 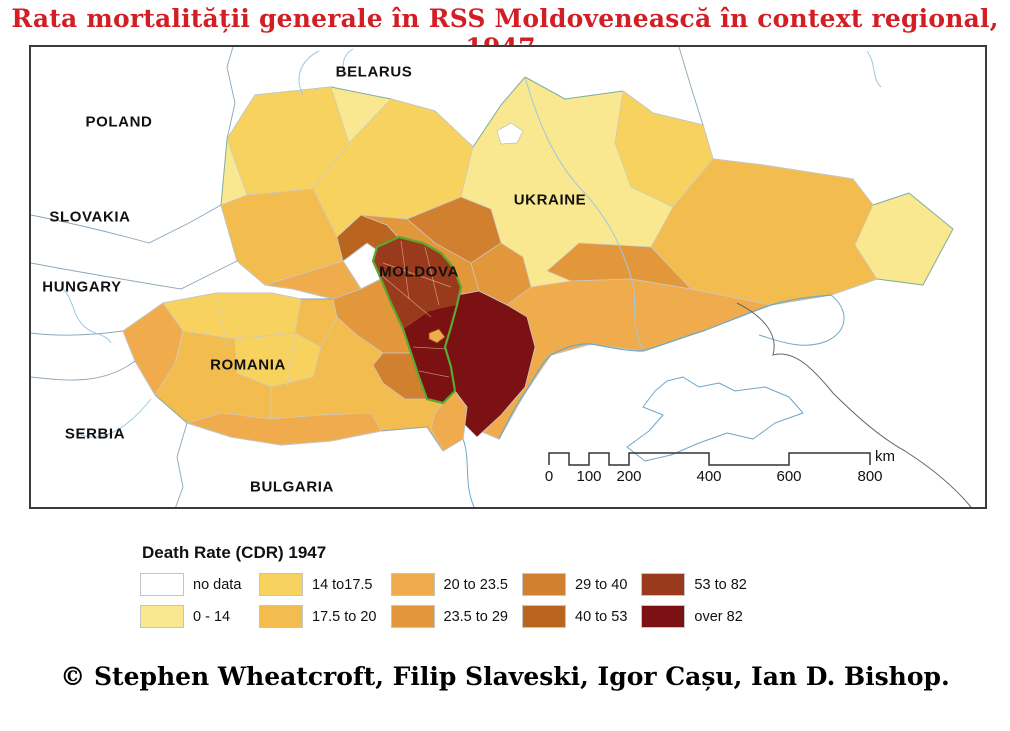 What do you see at coordinates (449, 421) in the screenshot?
I see `region-dobrogea` at bounding box center [449, 421].